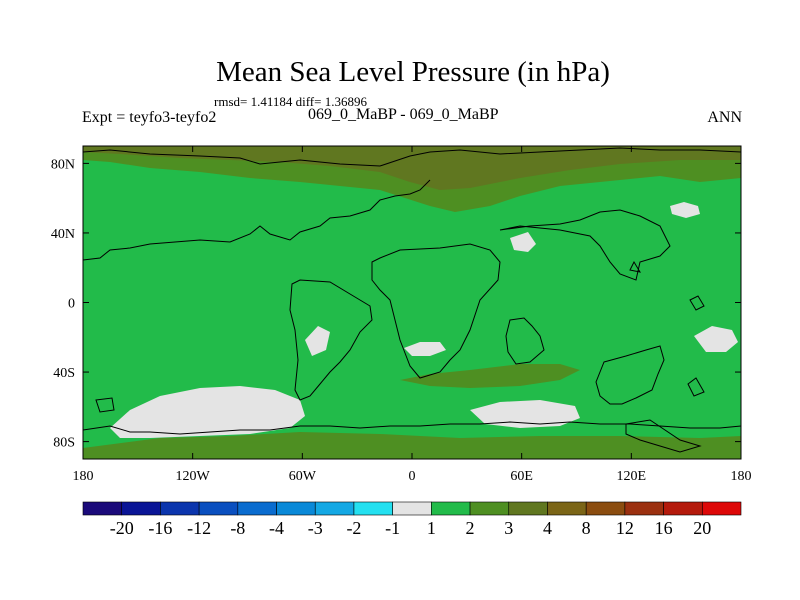 This screenshot has height=600, width=800. What do you see at coordinates (317, 341) in the screenshot?
I see `field-andes-gray-patch` at bounding box center [317, 341].